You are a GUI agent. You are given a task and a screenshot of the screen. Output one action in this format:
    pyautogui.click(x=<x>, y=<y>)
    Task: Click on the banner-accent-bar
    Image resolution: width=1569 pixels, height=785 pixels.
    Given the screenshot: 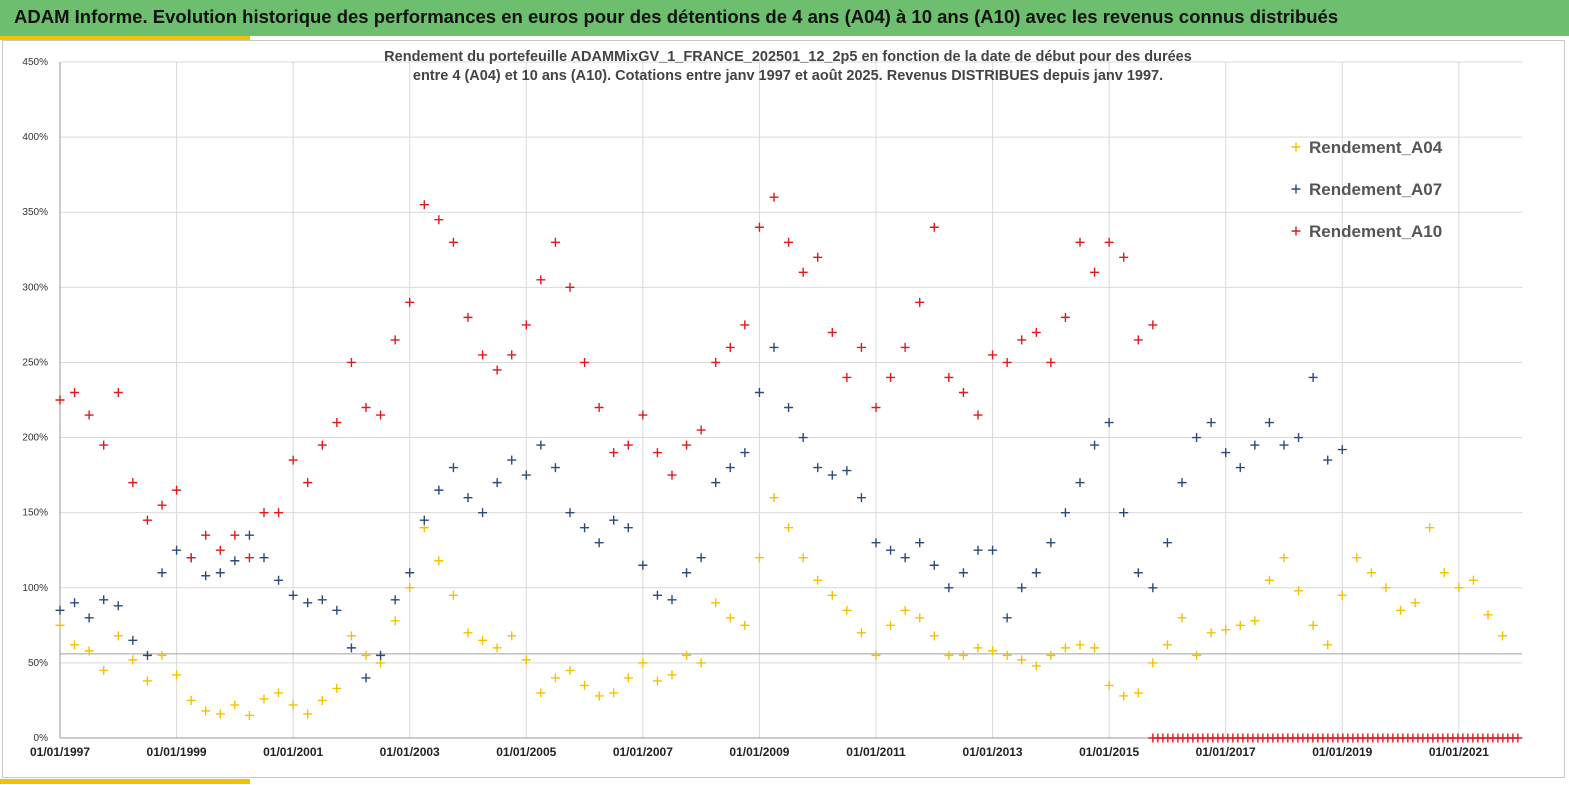 What is the action you would take?
    pyautogui.click(x=125, y=38)
    